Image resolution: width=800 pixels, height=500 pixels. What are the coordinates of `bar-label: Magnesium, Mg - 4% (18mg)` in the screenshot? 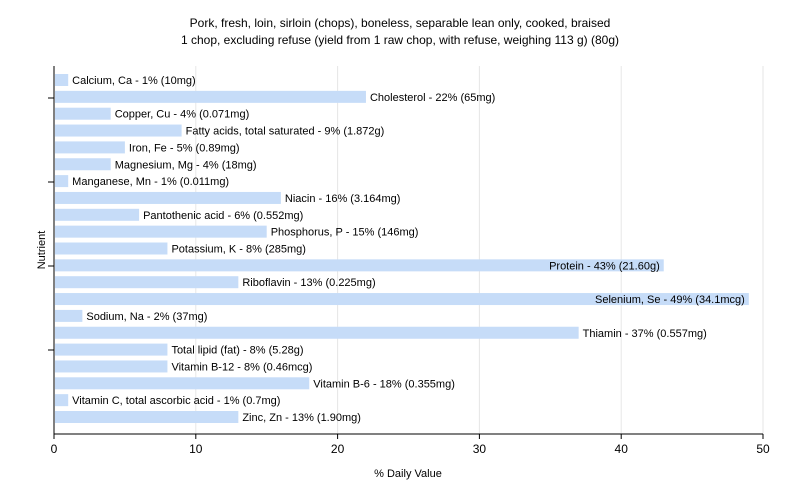 It's located at (186, 165).